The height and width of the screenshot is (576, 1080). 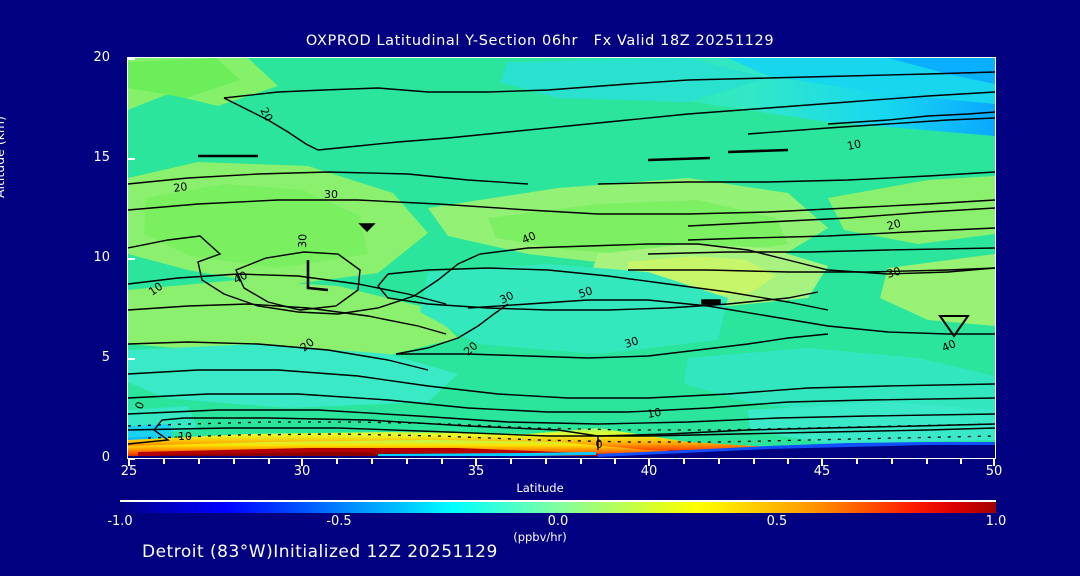 What do you see at coordinates (101, 257) in the screenshot?
I see `y-tick-label-10: 10` at bounding box center [101, 257].